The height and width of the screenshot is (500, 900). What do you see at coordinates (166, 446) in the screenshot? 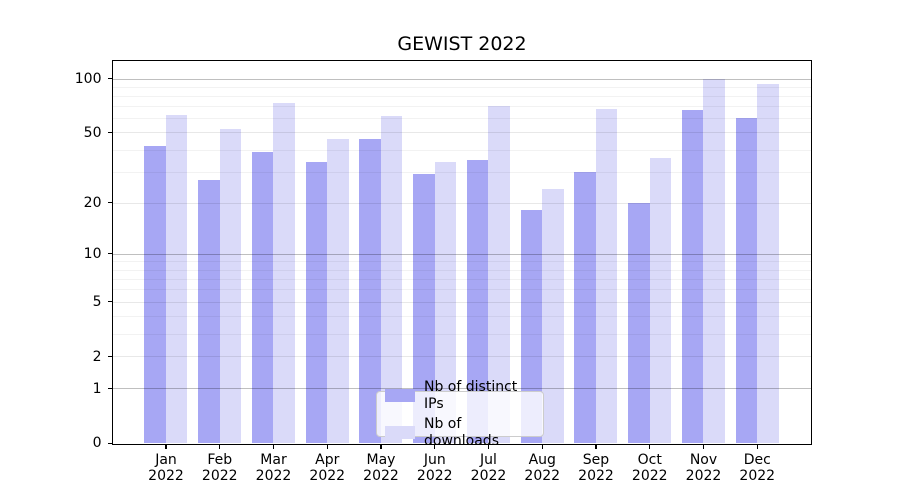
I see `x-tick-mark-jan-2022` at bounding box center [166, 446].